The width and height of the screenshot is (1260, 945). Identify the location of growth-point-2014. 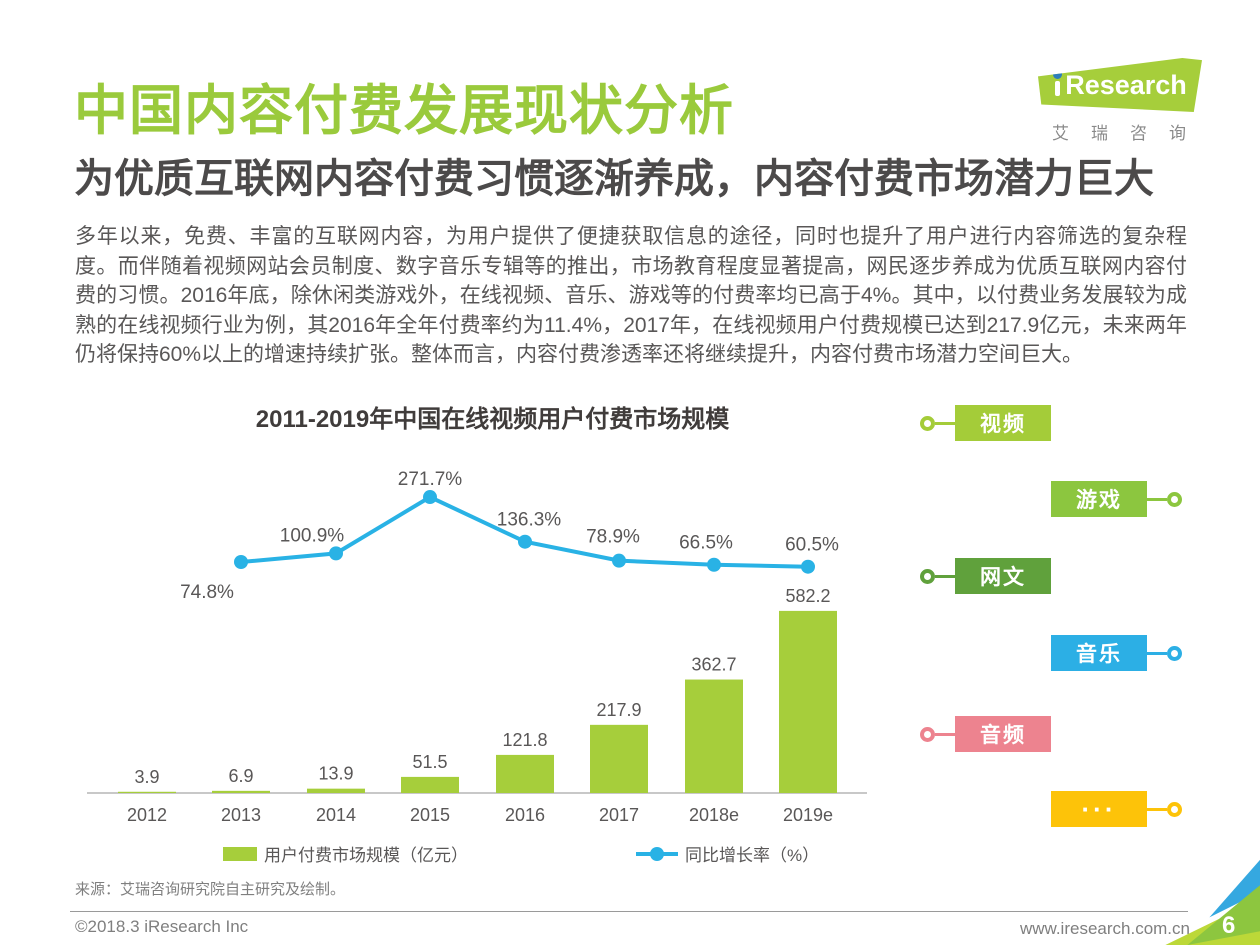
(336, 553).